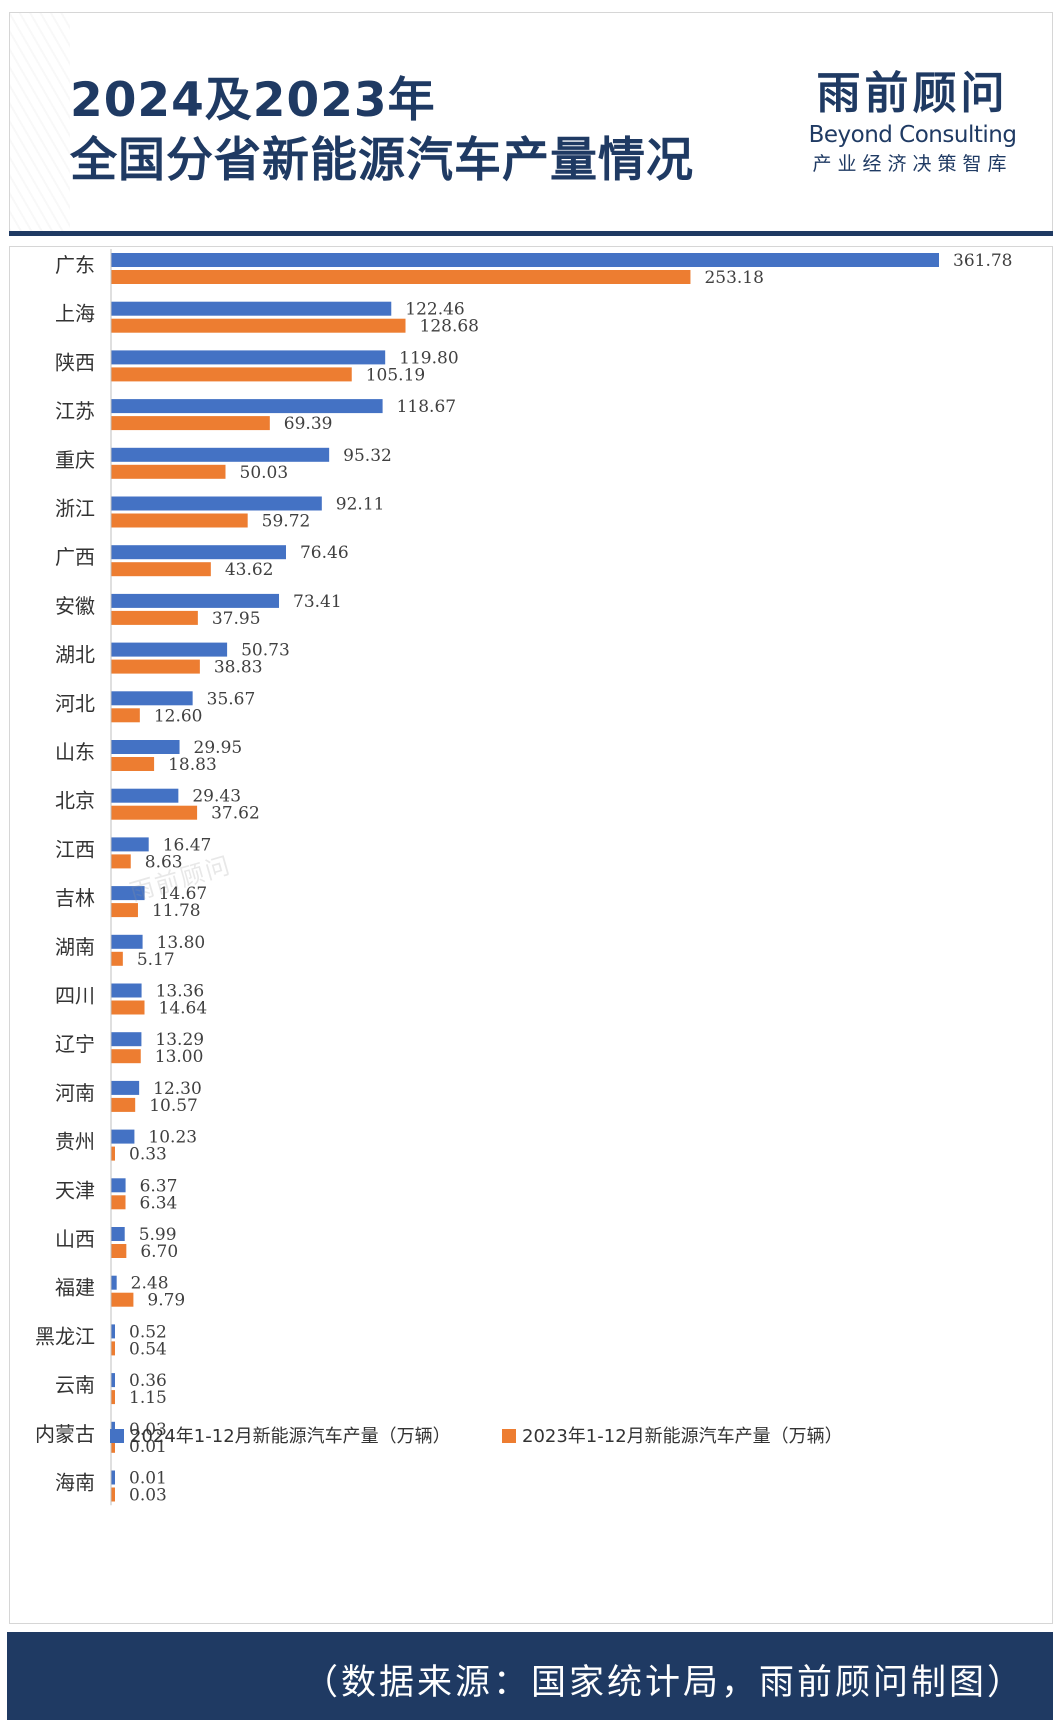 The height and width of the screenshot is (1723, 1055). What do you see at coordinates (75, 898) in the screenshot?
I see `category-label: 吉林` at bounding box center [75, 898].